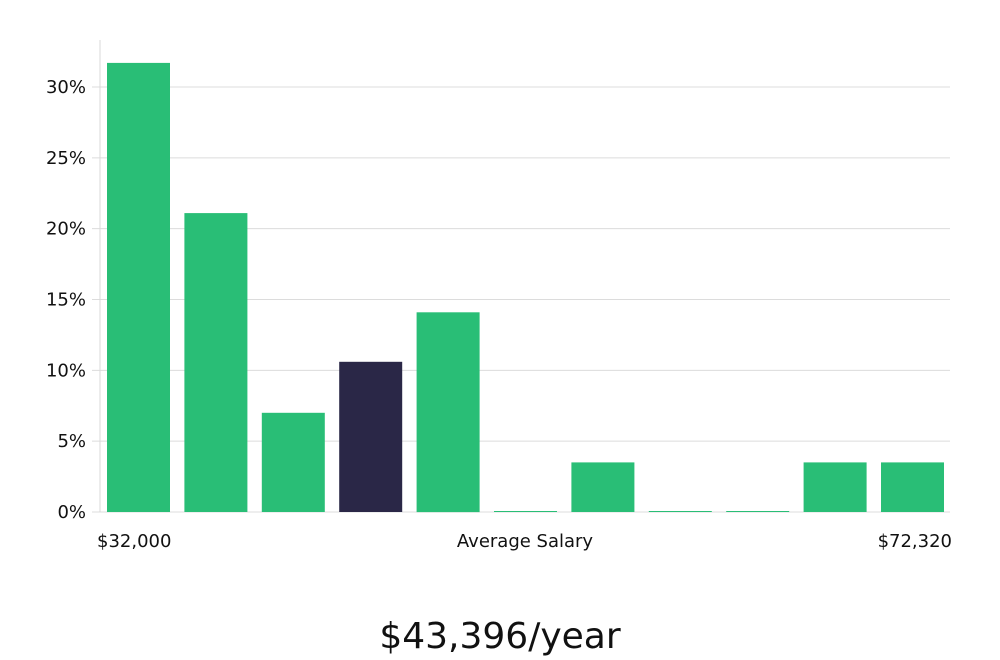 This screenshot has height=660, width=1000. Describe the element at coordinates (134, 541) in the screenshot. I see `x-min-label: $32,000` at that location.